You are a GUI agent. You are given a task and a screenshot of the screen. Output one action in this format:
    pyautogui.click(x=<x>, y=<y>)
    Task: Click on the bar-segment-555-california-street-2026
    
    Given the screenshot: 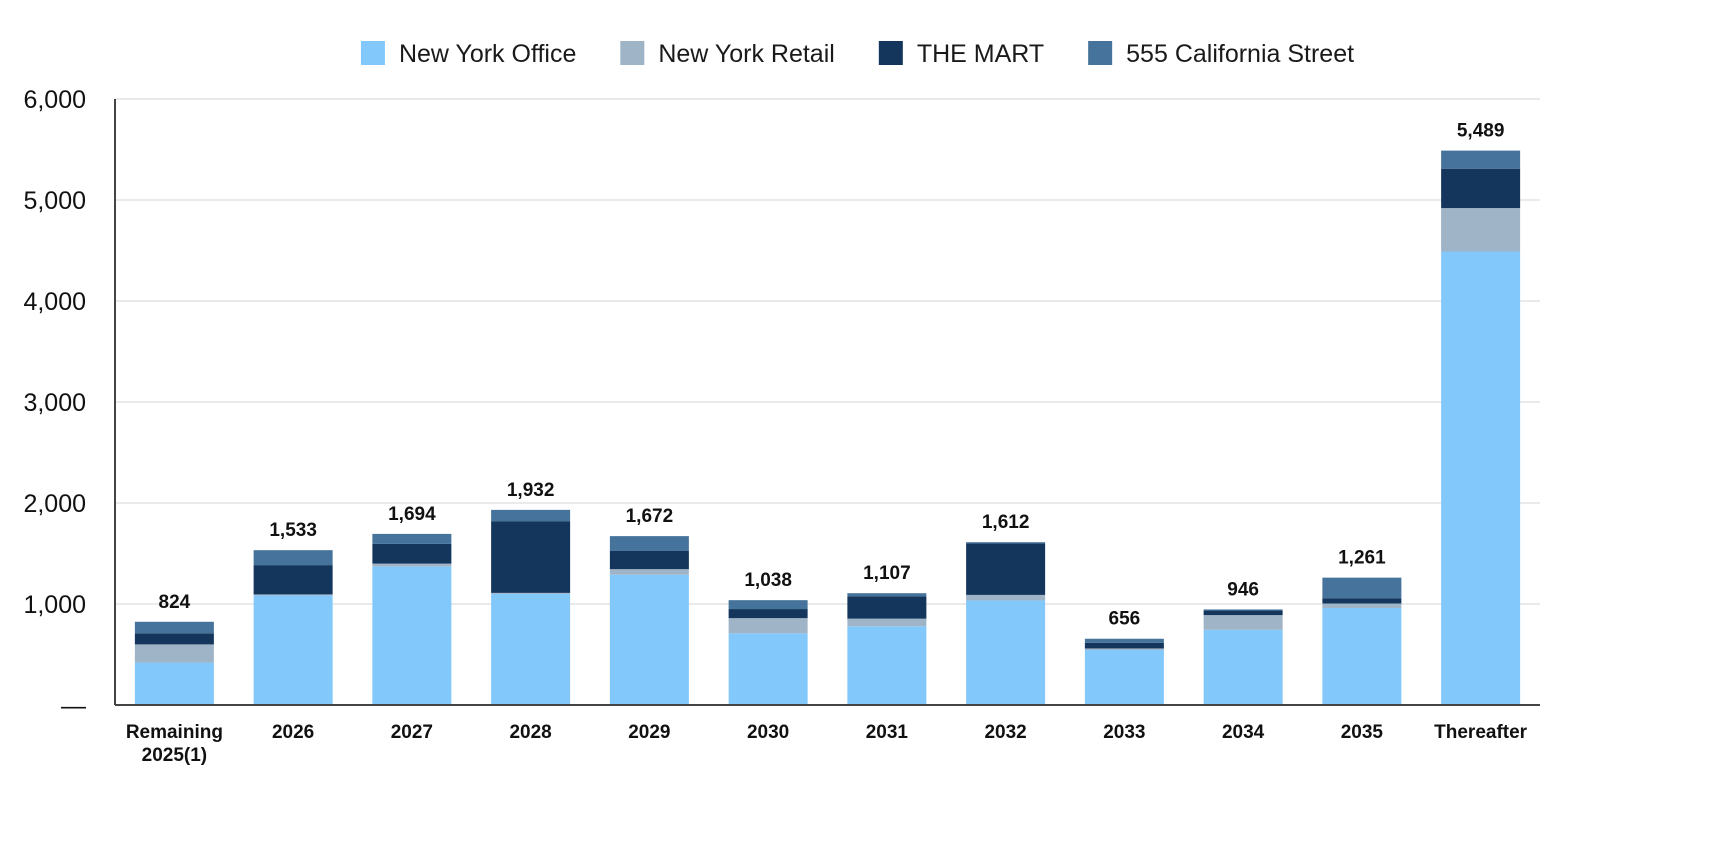 What is the action you would take?
    pyautogui.click(x=293, y=558)
    